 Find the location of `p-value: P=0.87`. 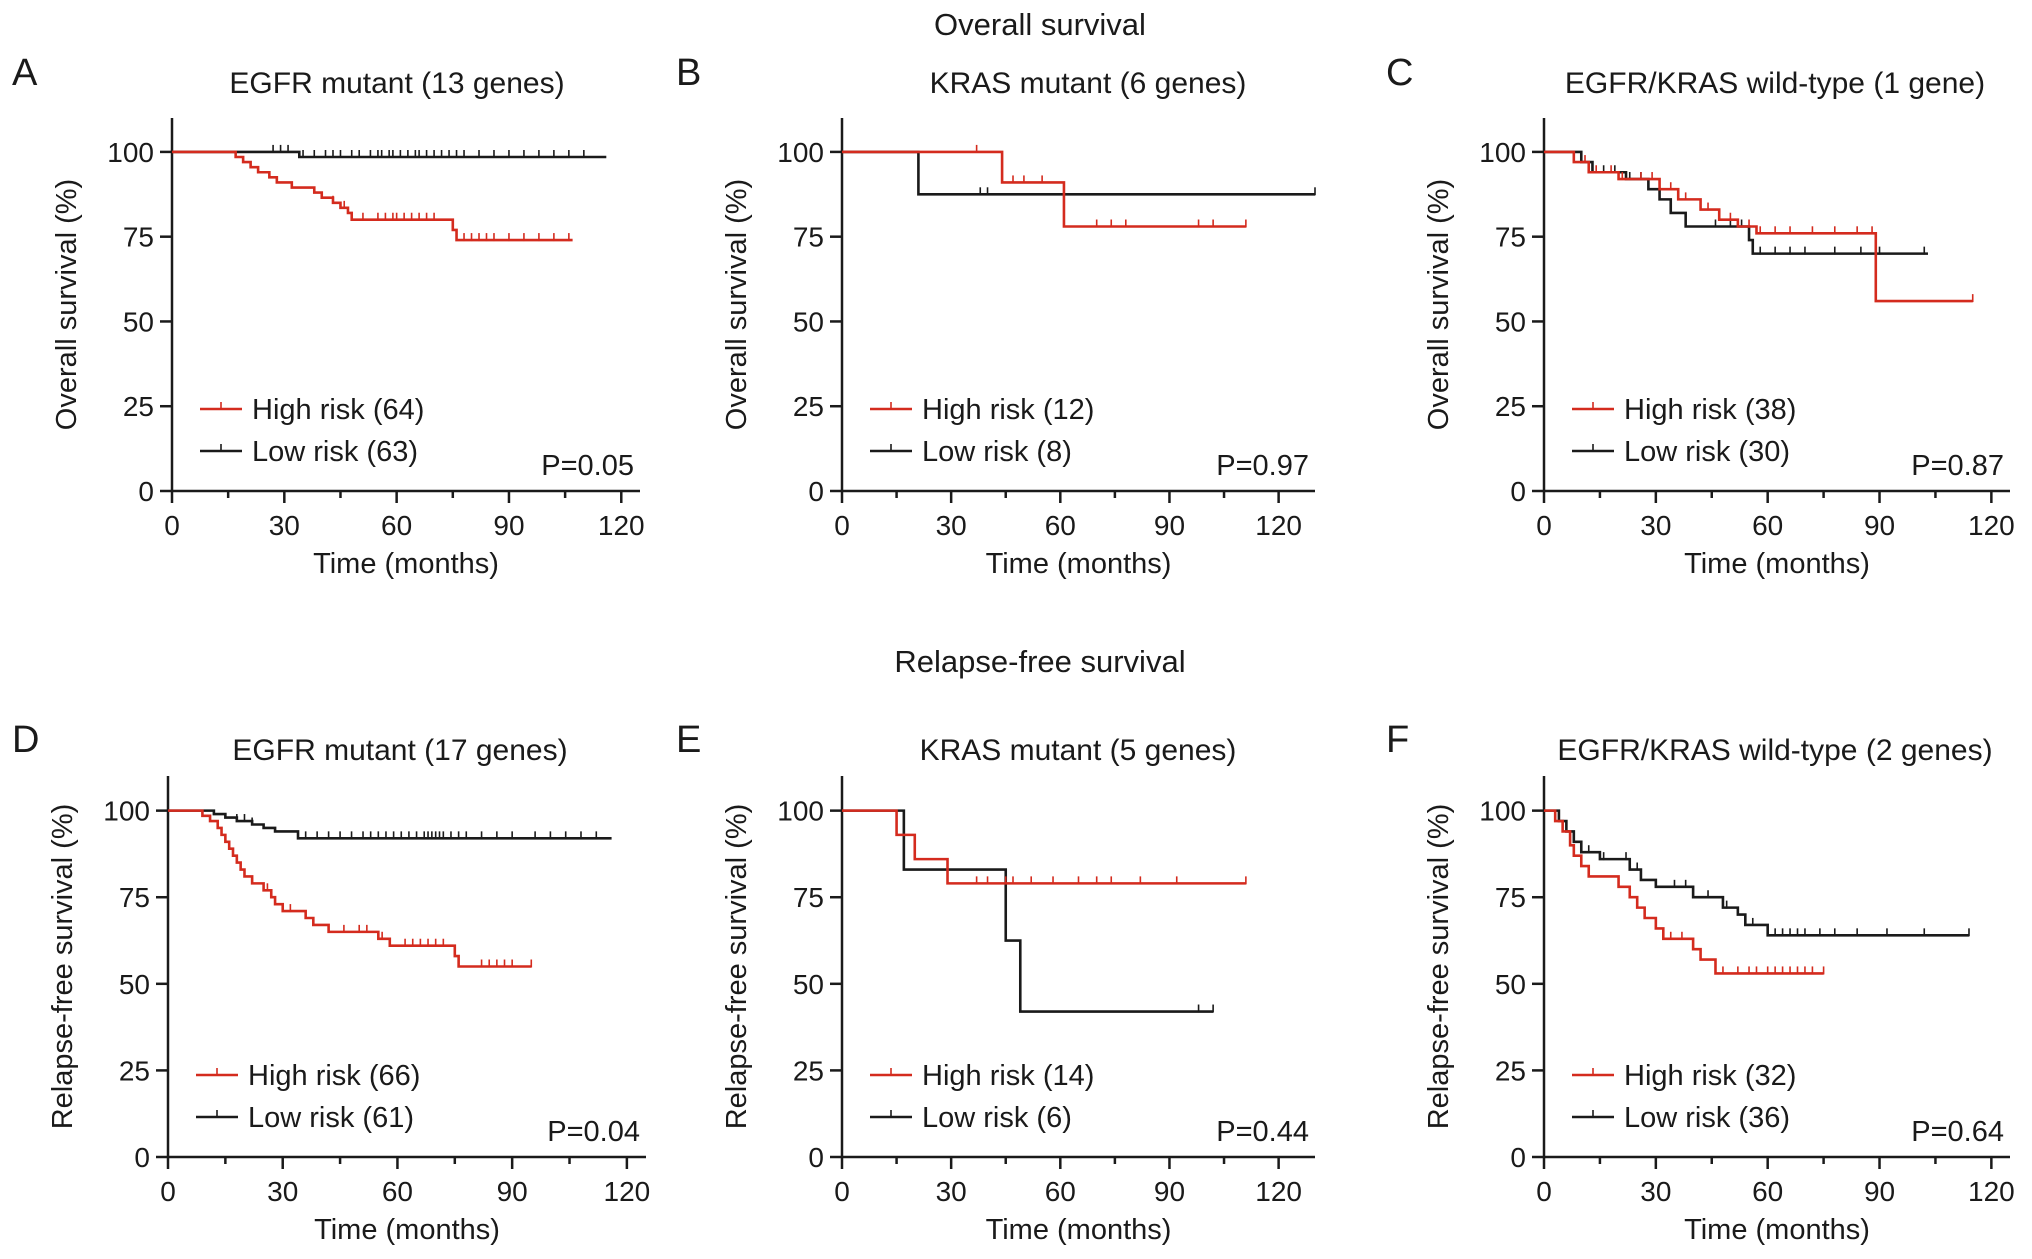

p-value: P=0.87 is located at coordinates (1957, 466).